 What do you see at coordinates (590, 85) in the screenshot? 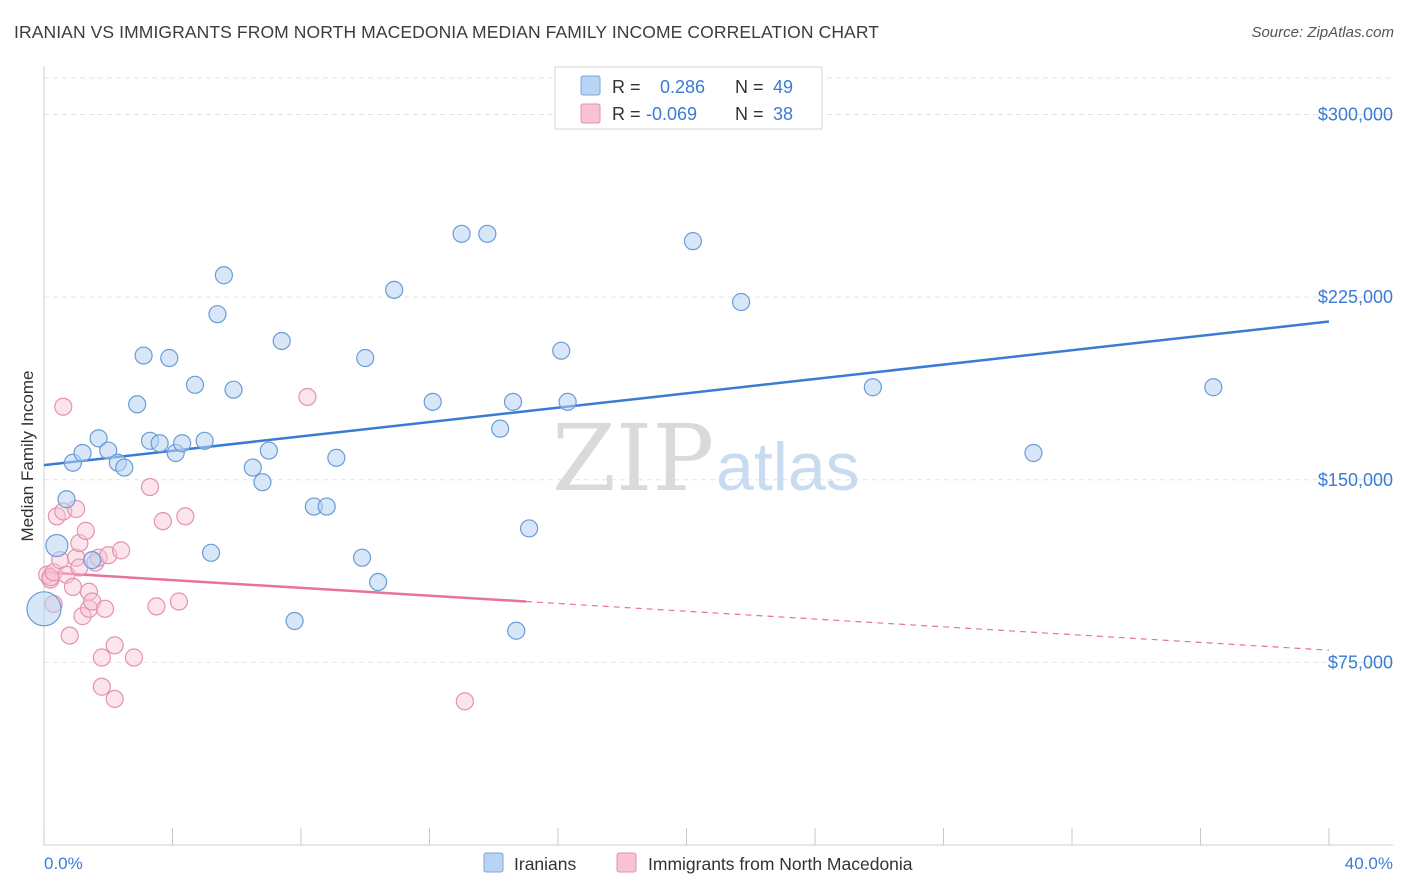
I see `legend-swatch-iranians` at bounding box center [590, 85].